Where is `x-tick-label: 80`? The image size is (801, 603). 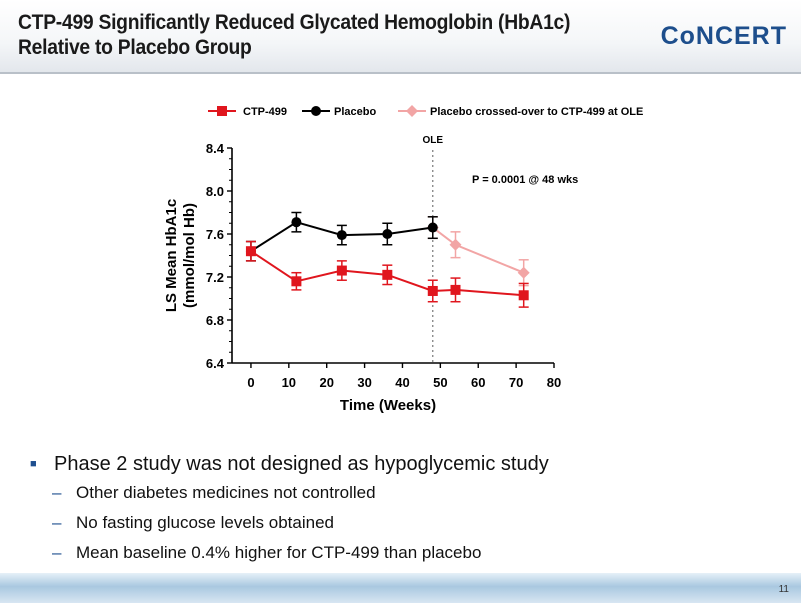 x-tick-label: 80 is located at coordinates (554, 382).